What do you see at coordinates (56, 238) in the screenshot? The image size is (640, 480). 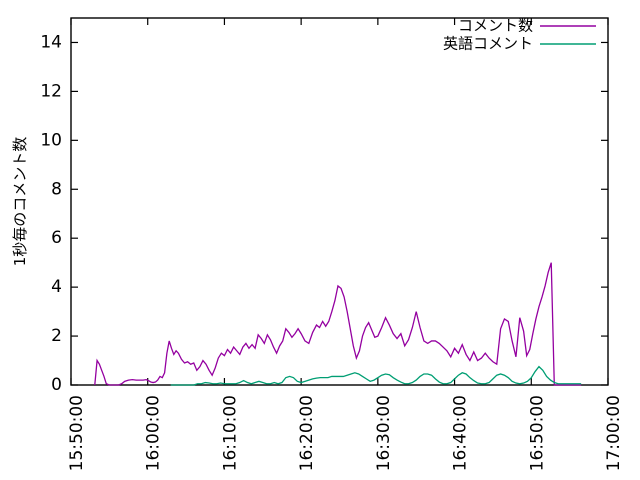 I see `y-tick-label: 6` at bounding box center [56, 238].